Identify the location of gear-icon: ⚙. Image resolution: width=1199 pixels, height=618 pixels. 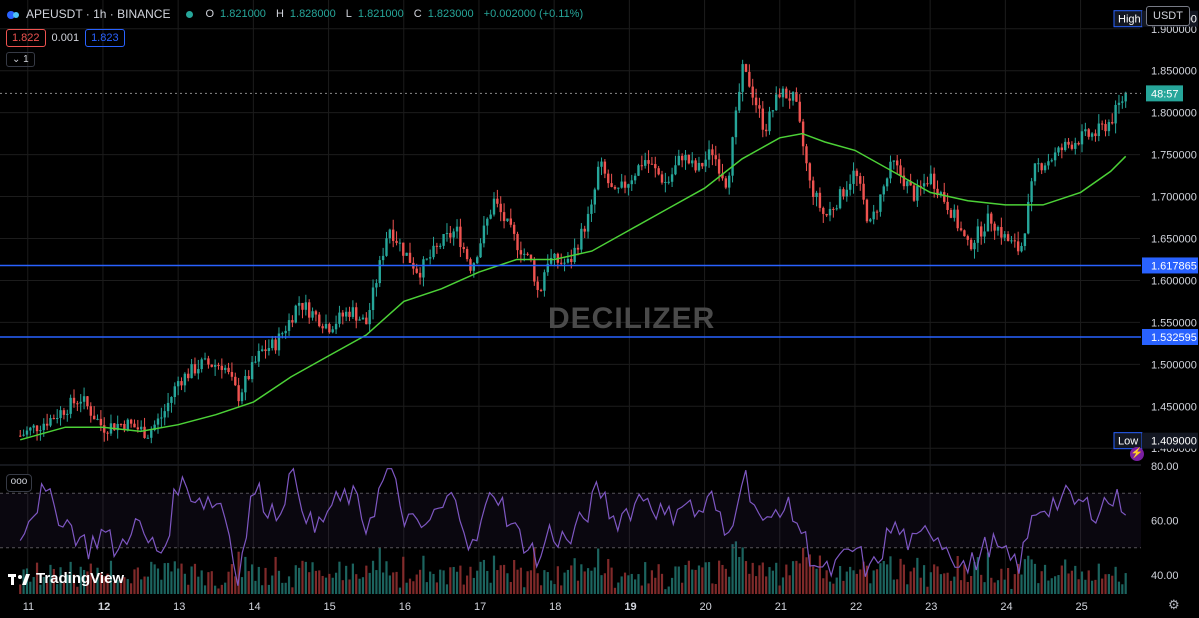
(1174, 604).